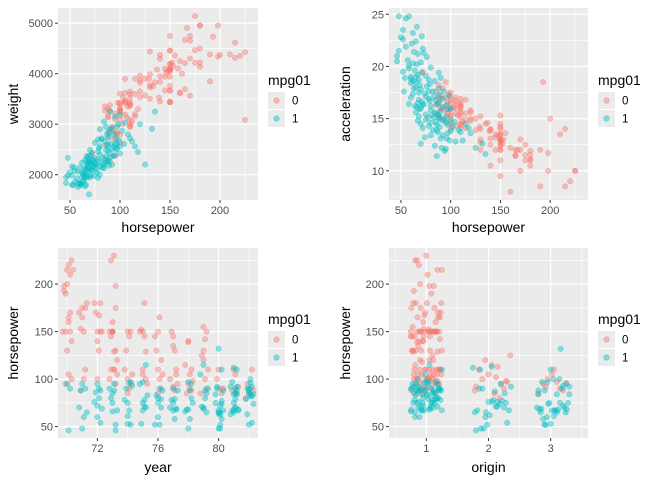 The height and width of the screenshot is (480, 672). I want to click on legend-label-0: 0, so click(295, 341).